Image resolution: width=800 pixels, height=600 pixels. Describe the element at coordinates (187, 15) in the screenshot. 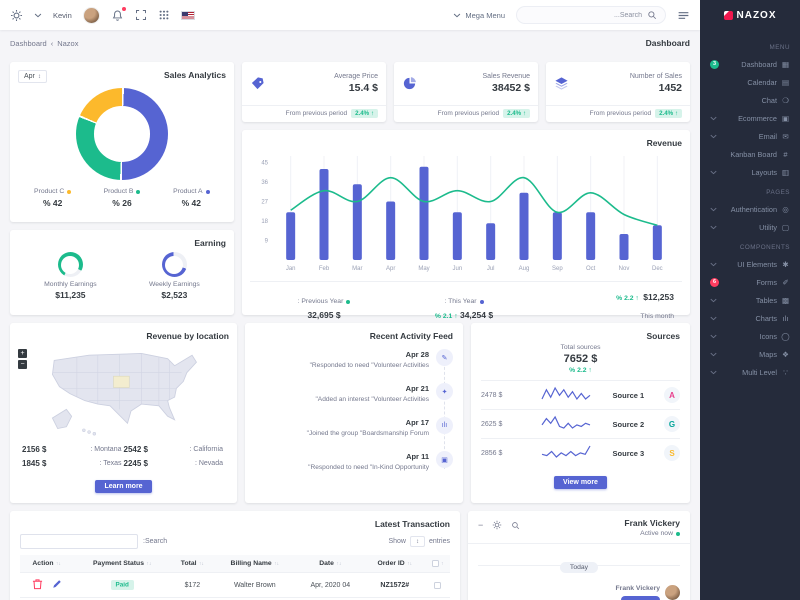

I see `language-flag-us` at that location.